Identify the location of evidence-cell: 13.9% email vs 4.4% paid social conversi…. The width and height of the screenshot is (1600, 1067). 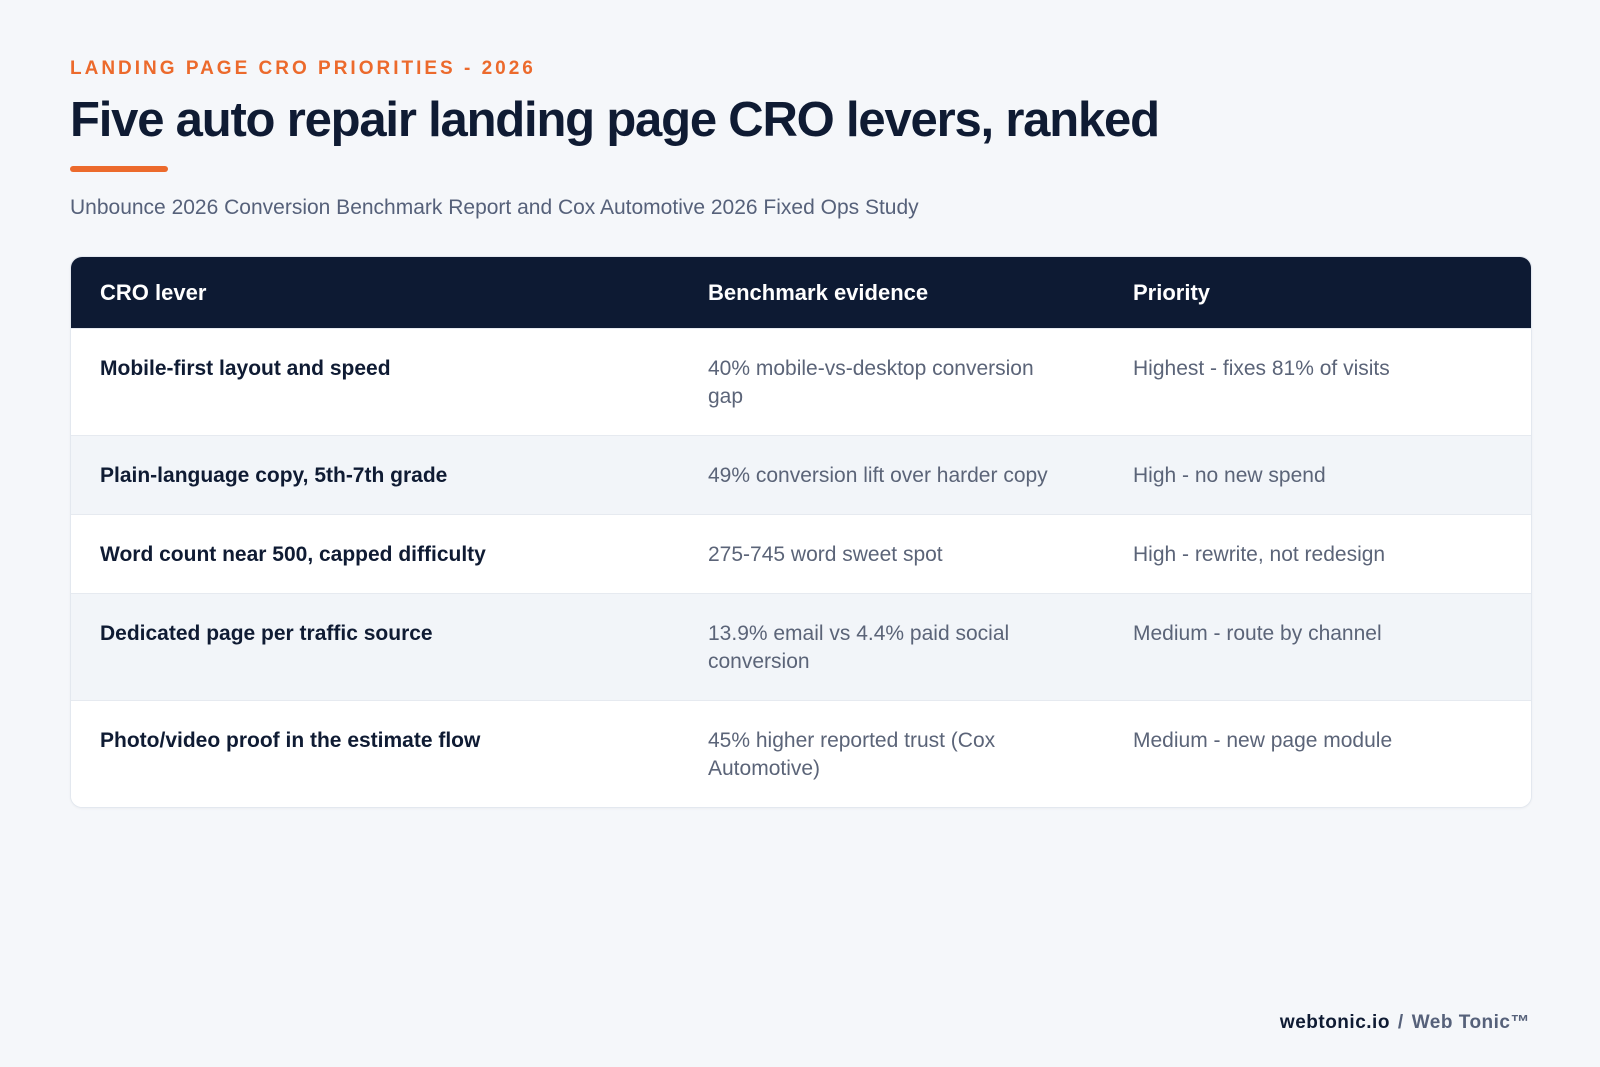
(859, 647).